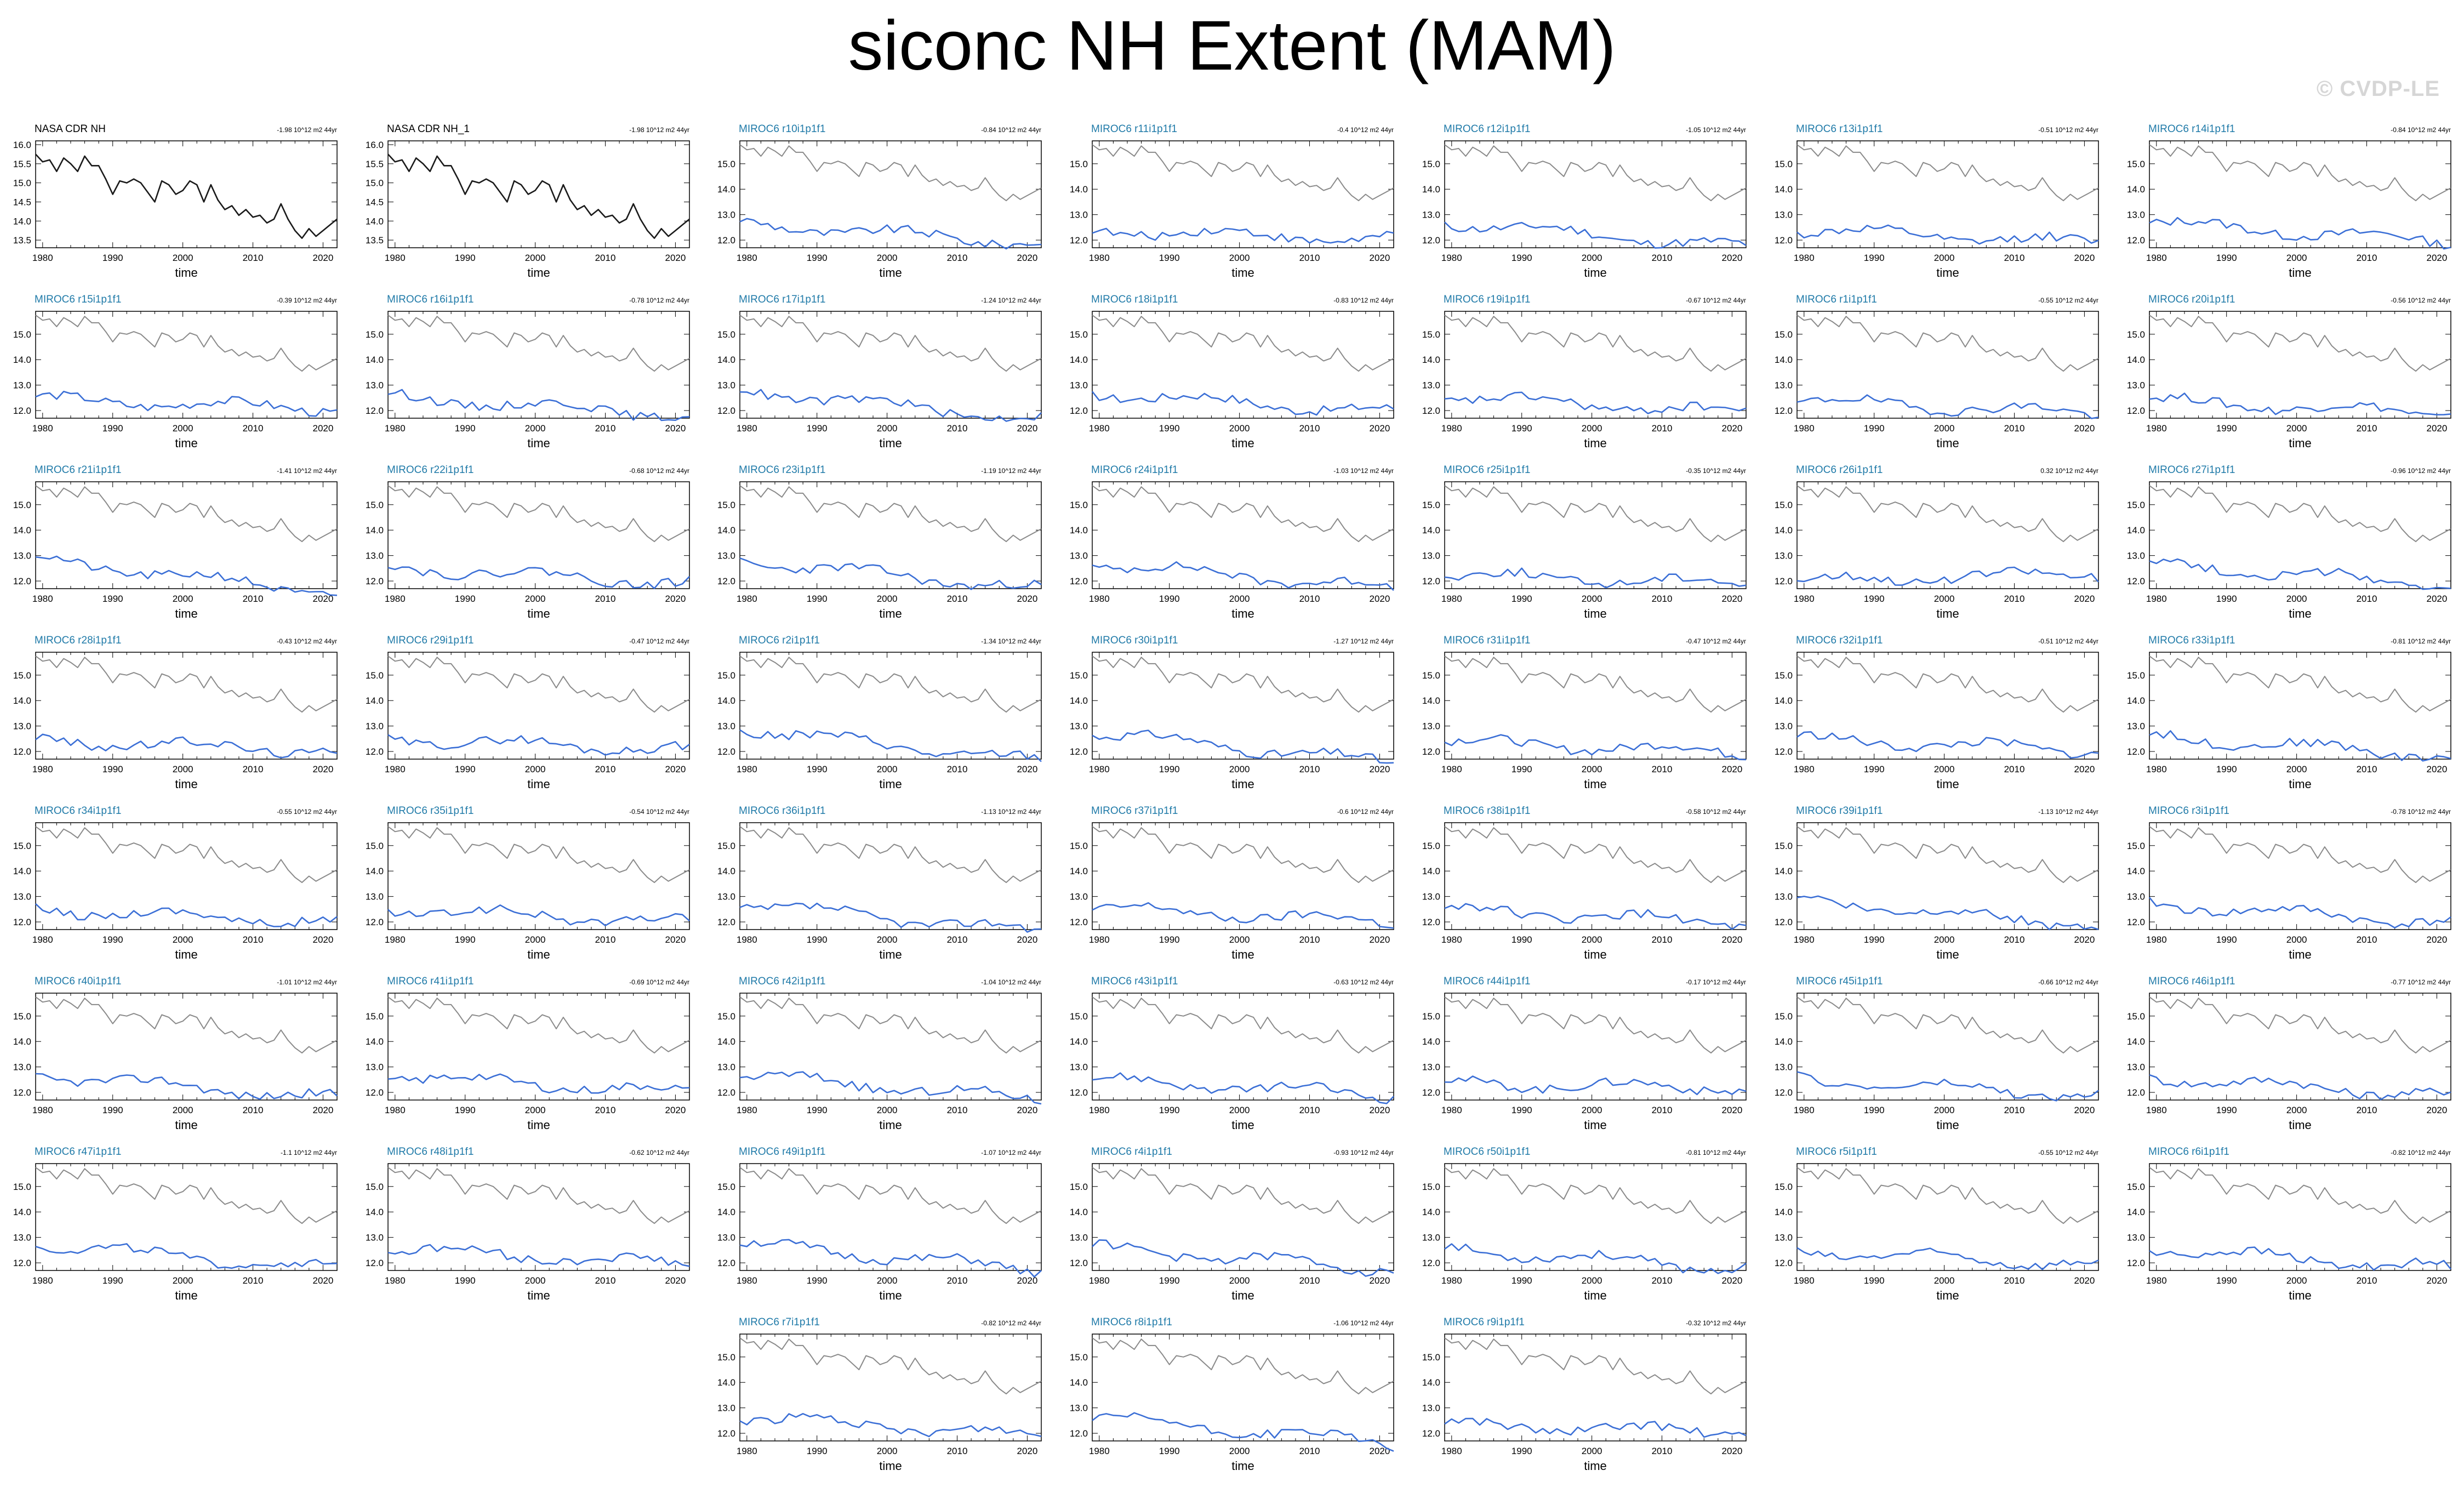  I want to click on panel-title: MIROC6 r40i1p1f1, so click(78, 981).